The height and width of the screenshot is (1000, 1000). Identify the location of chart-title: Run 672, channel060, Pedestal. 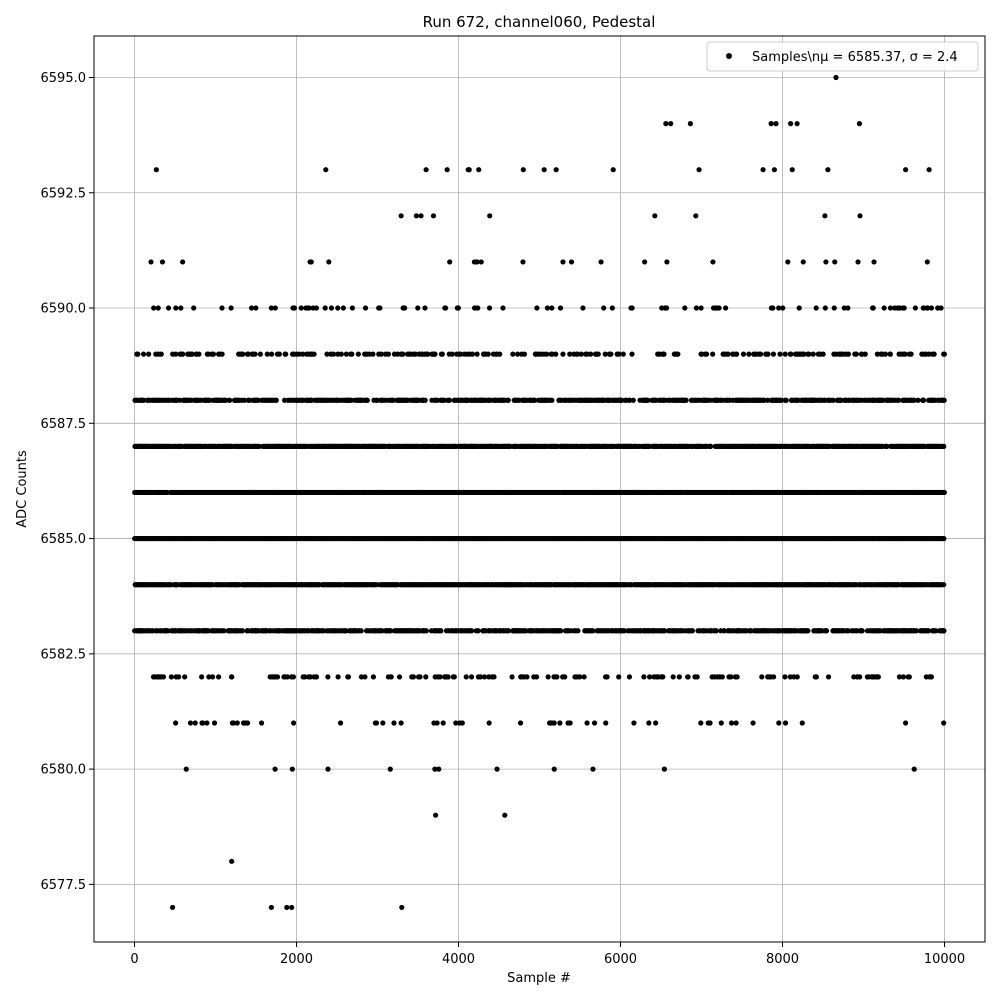
(539, 22).